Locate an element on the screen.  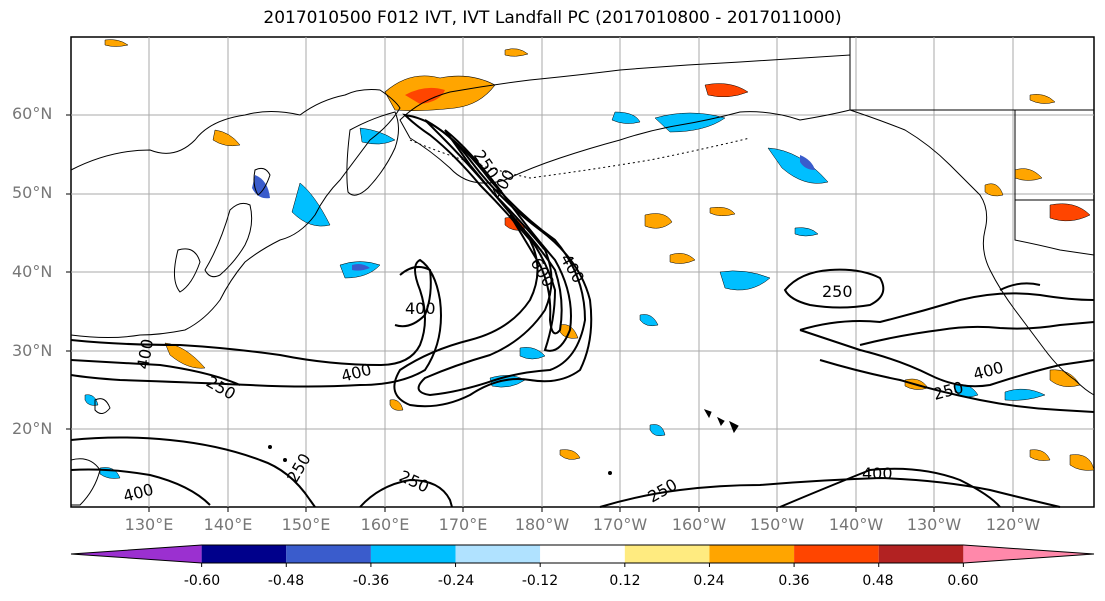
colorbar-tick-label: -0.12 is located at coordinates (540, 581).